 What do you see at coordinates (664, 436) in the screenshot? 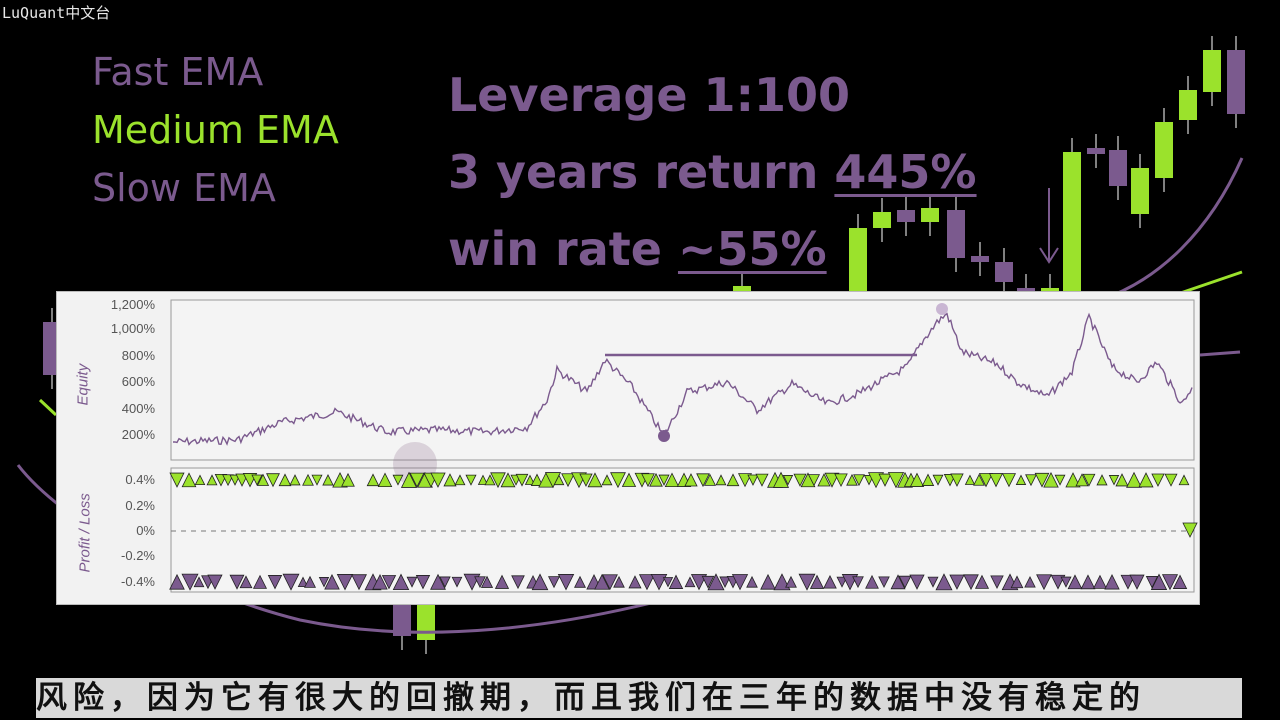
I see `equity-low-marker` at bounding box center [664, 436].